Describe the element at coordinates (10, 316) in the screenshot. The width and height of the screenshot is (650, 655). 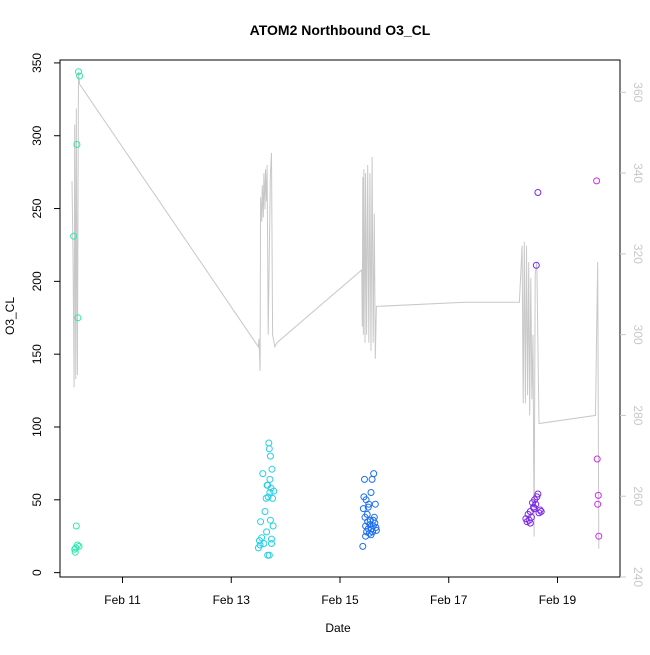
I see `y-axis-label: O3_CL` at that location.